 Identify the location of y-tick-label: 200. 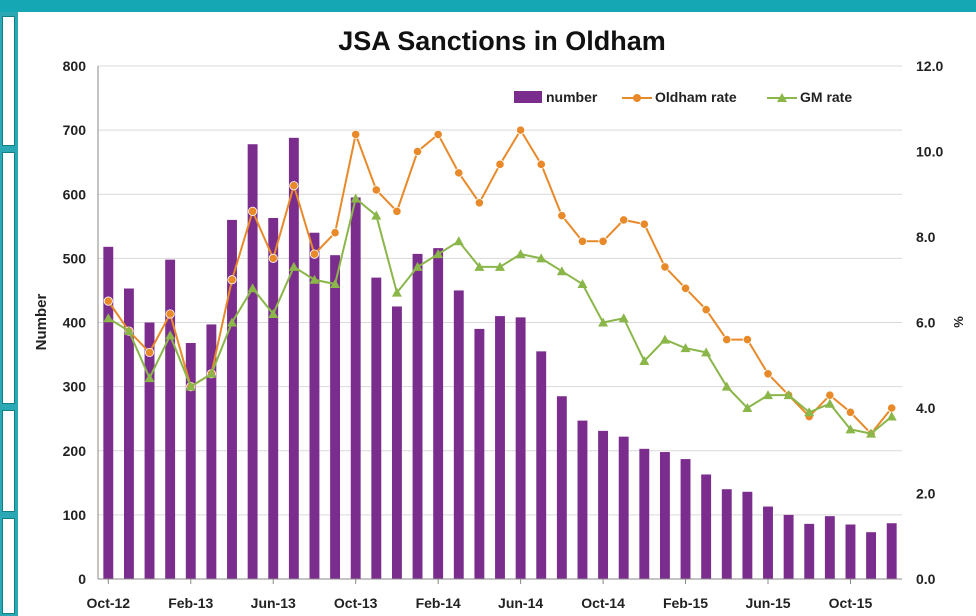
(75, 451).